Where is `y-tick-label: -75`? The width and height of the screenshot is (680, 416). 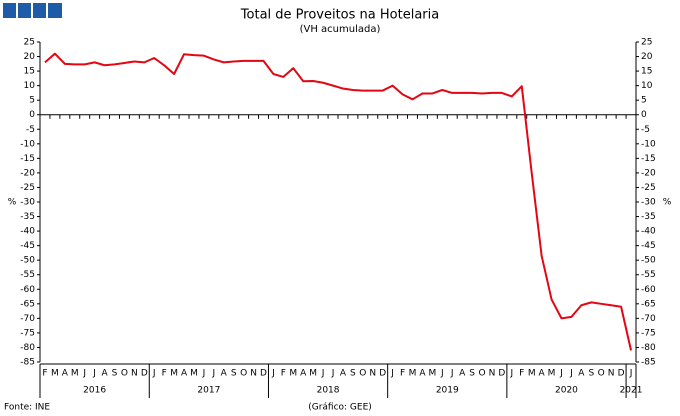 y-tick-label: -75 is located at coordinates (27, 333).